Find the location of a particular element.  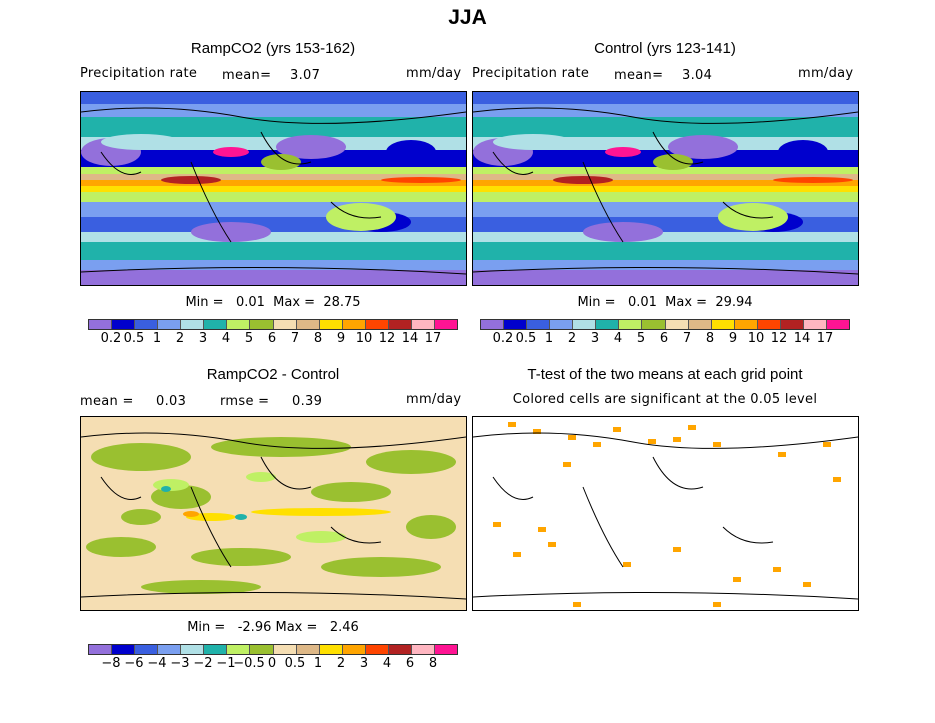

panel1-map is located at coordinates (273, 188).